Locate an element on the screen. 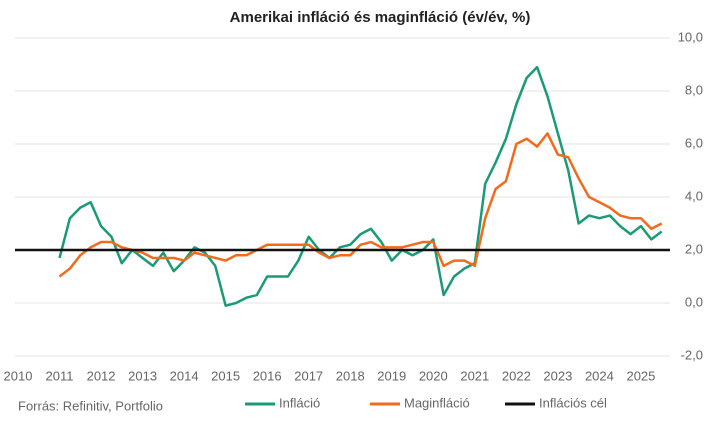 The height and width of the screenshot is (424, 719). x-tick-label: 2017 is located at coordinates (308, 375).